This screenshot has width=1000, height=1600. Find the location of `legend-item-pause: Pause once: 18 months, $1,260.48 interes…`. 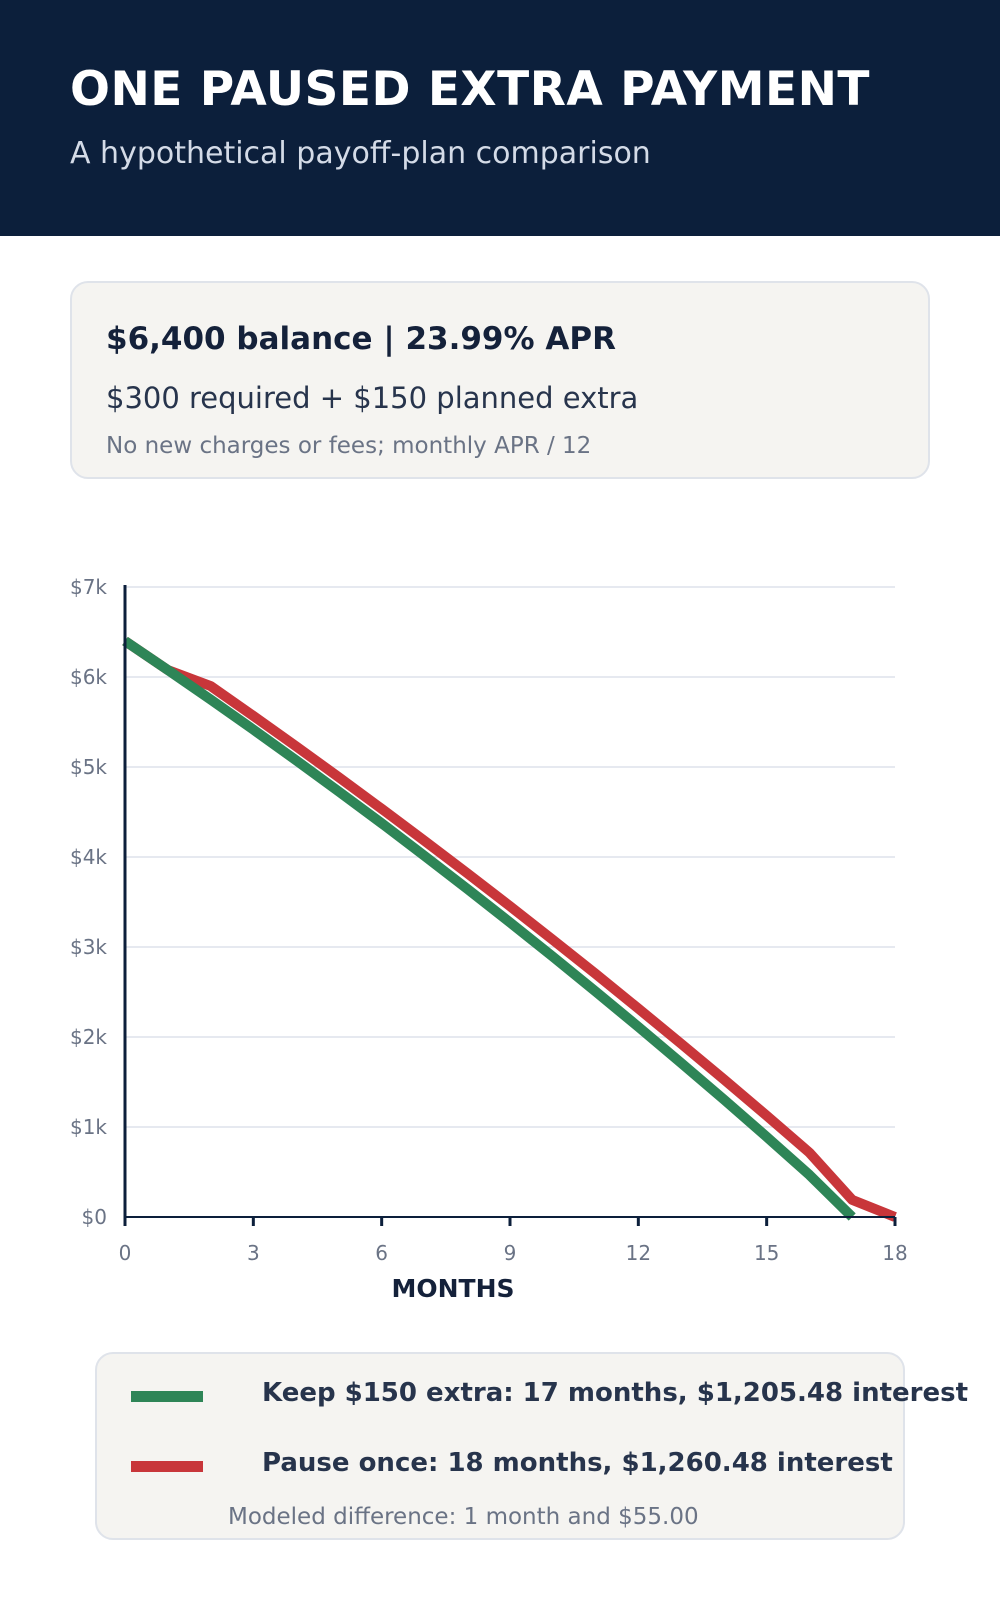

legend-item-pause: Pause once: 18 months, $1,260.48 interes… is located at coordinates (512, 1466).